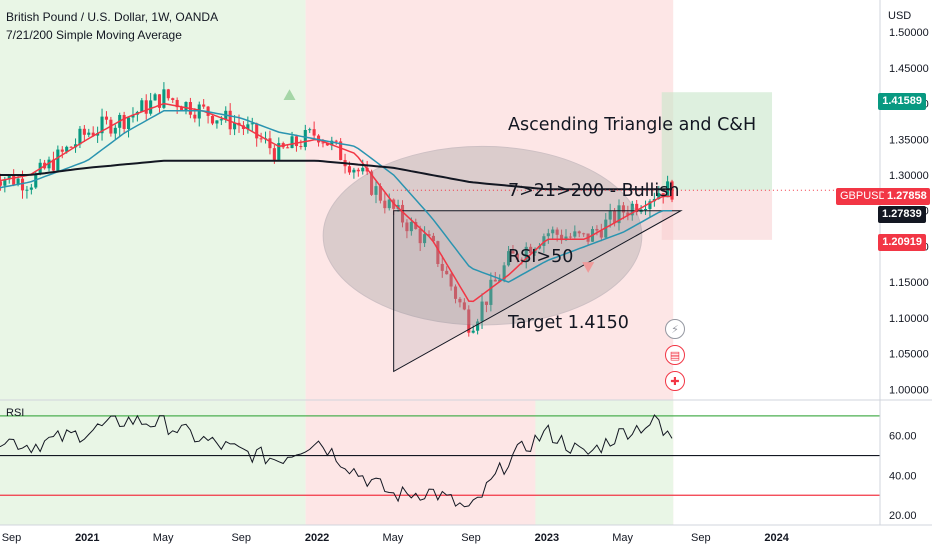  Describe the element at coordinates (902, 242) in the screenshot. I see `stop-price-label: 1.20919` at that location.